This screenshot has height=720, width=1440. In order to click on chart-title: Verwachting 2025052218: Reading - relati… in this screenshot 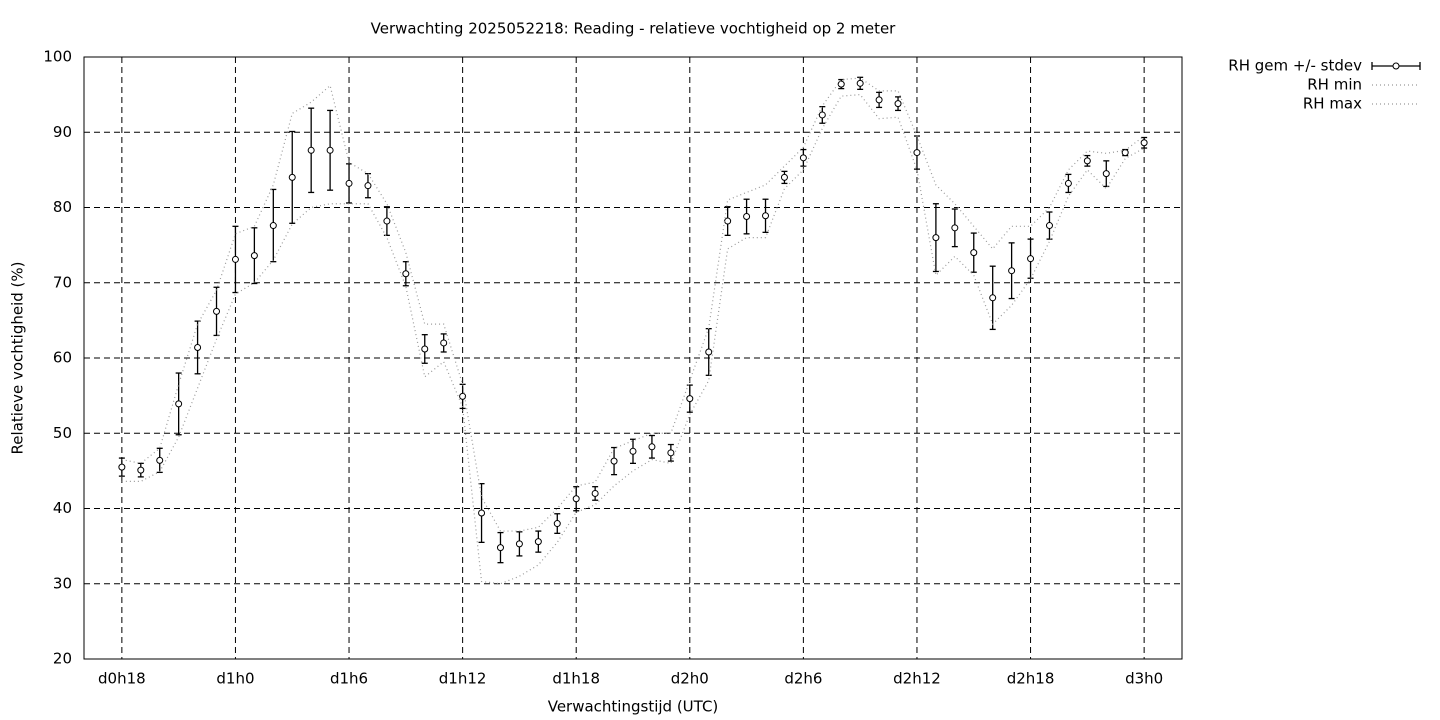, I will do `click(634, 29)`.